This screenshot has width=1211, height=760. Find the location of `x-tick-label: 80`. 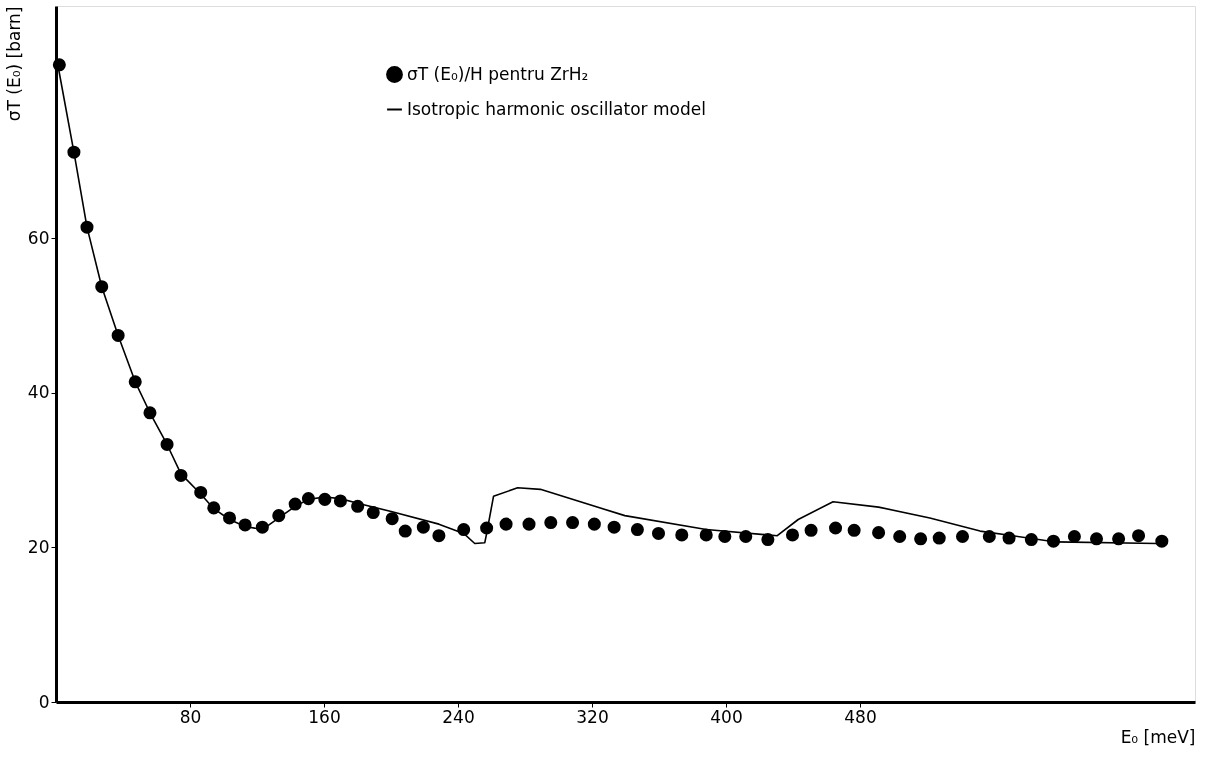

x-tick-label: 80 is located at coordinates (190, 716).